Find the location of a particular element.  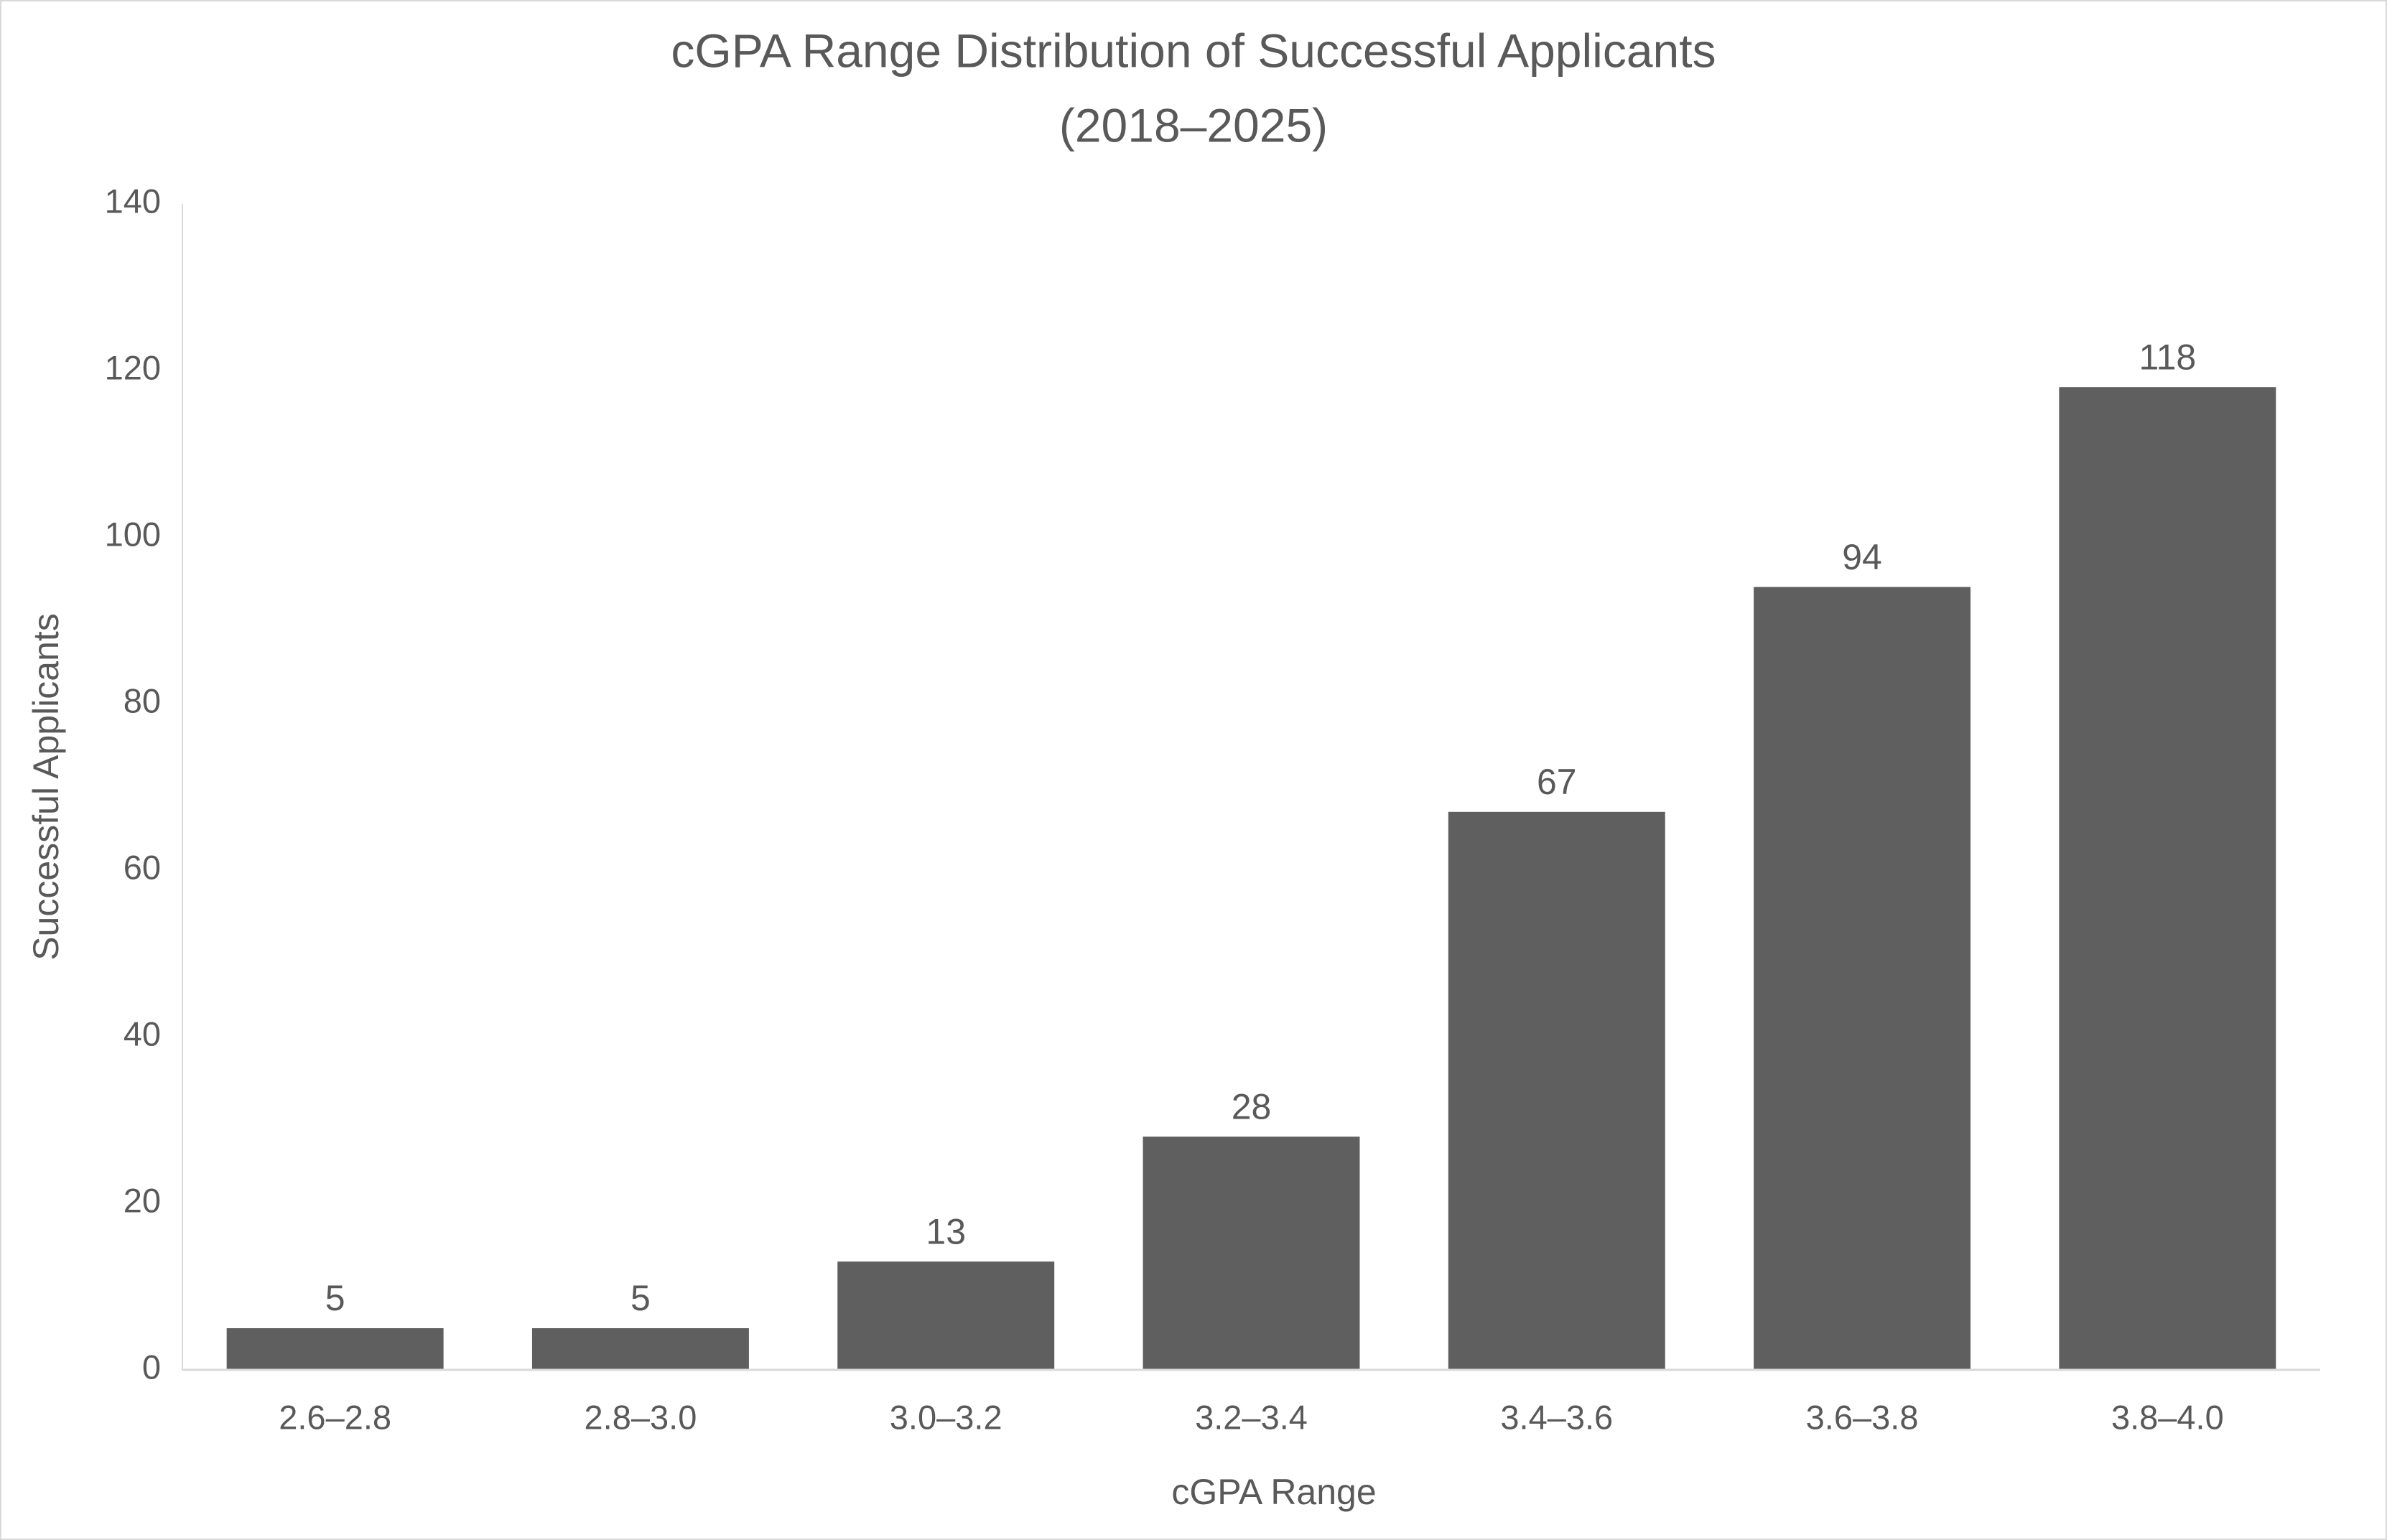

y-tick-label: 80 is located at coordinates (142, 700).